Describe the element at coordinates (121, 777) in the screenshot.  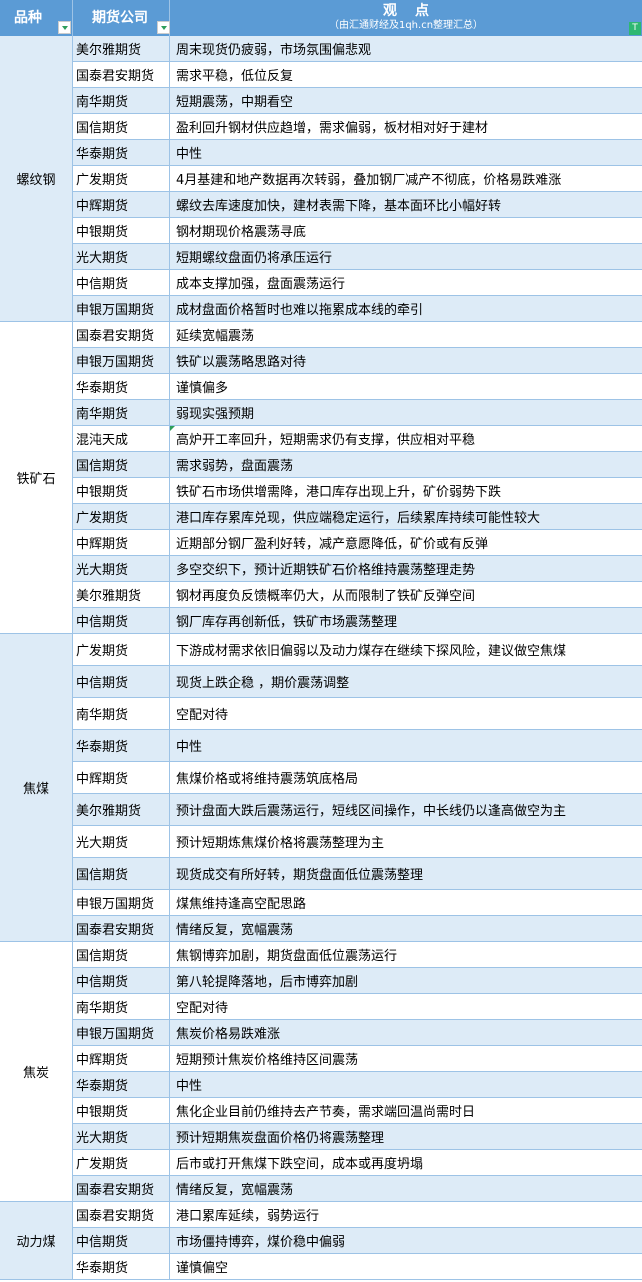
I see `company-cell: 中辉期货` at that location.